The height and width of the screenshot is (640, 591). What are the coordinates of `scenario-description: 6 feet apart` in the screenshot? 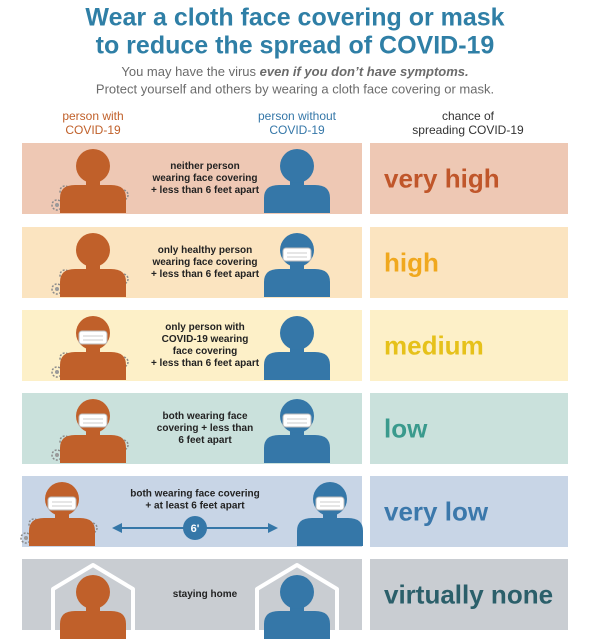 It's located at (205, 440).